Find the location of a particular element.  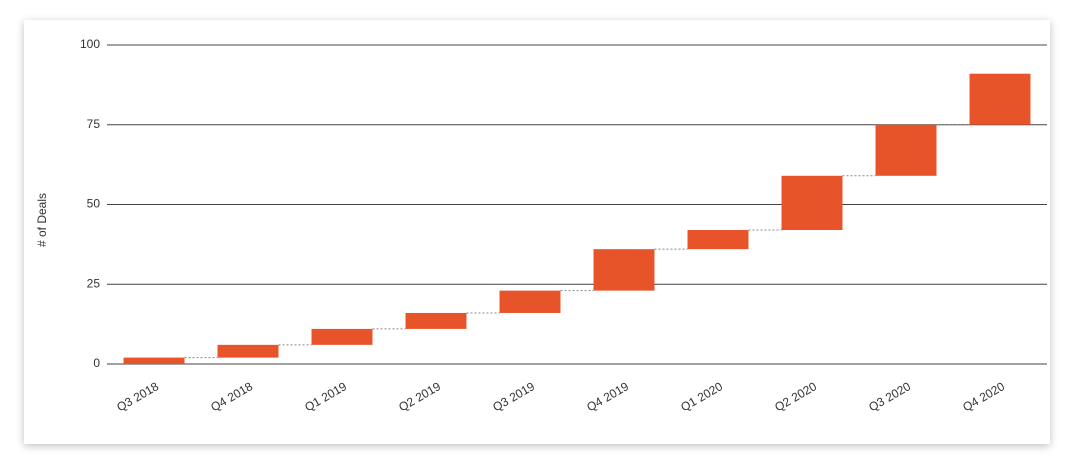

x-tick-label: Q2 2020 is located at coordinates (795, 396).